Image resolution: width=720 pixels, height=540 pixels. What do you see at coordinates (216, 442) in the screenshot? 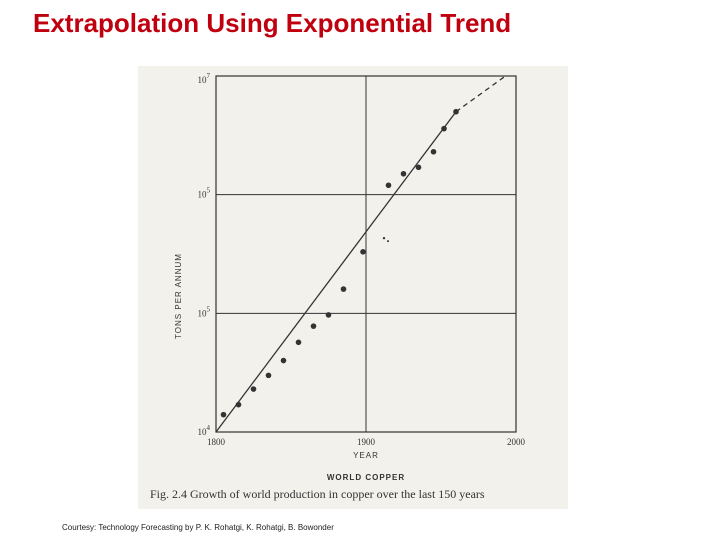
I see `x-tick-label: 1800` at bounding box center [216, 442].